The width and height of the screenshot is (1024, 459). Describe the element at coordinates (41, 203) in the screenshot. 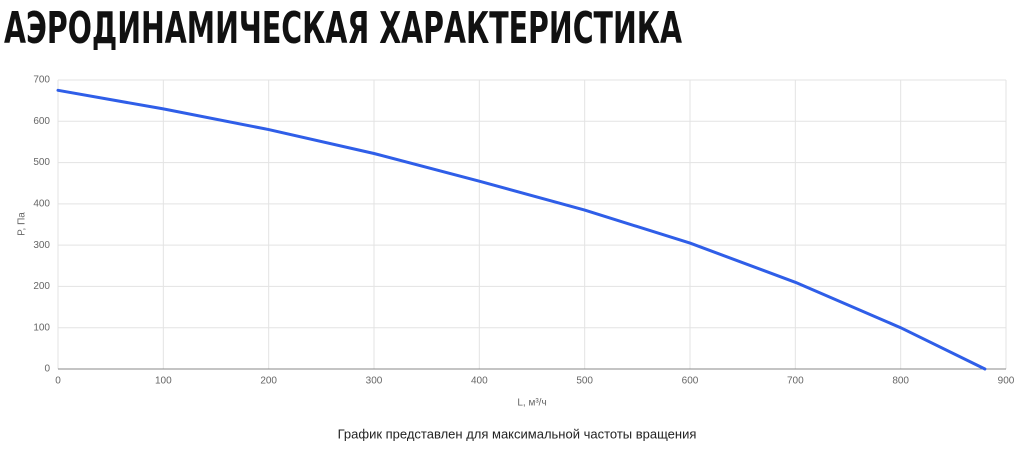

I see `y-tick-label: 400` at that location.